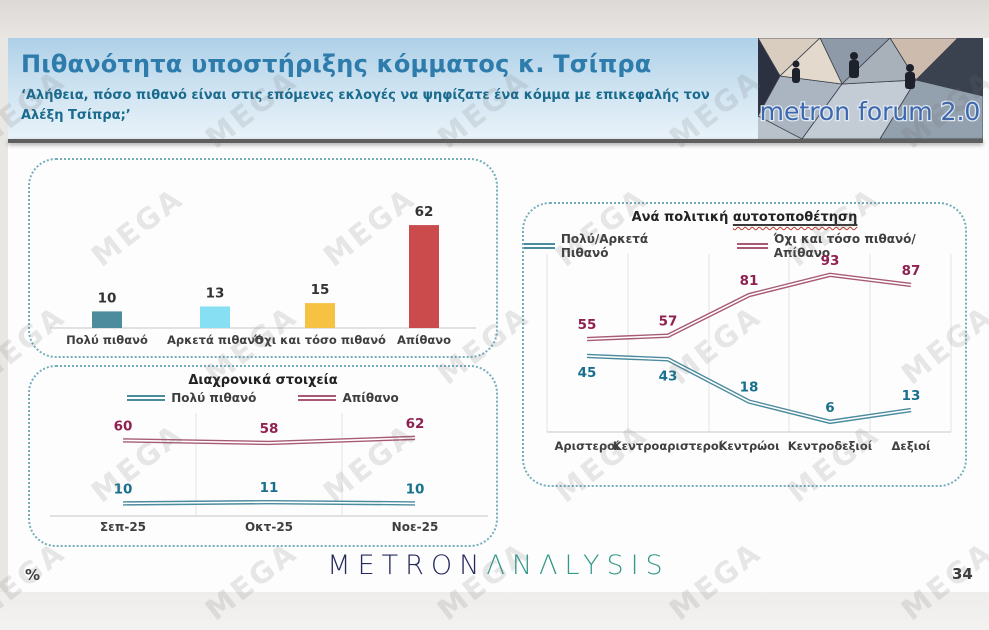  What do you see at coordinates (494, 611) in the screenshot?
I see `page-background-bottom` at bounding box center [494, 611].